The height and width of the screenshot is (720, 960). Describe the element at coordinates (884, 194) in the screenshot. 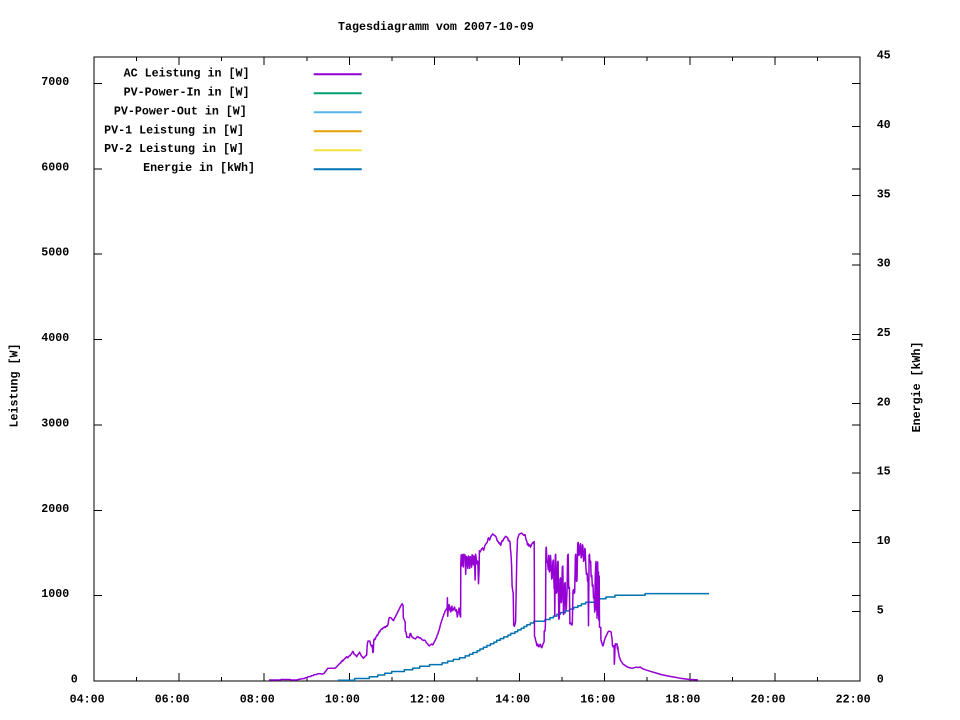

I see `svg-text: 35` at that location.